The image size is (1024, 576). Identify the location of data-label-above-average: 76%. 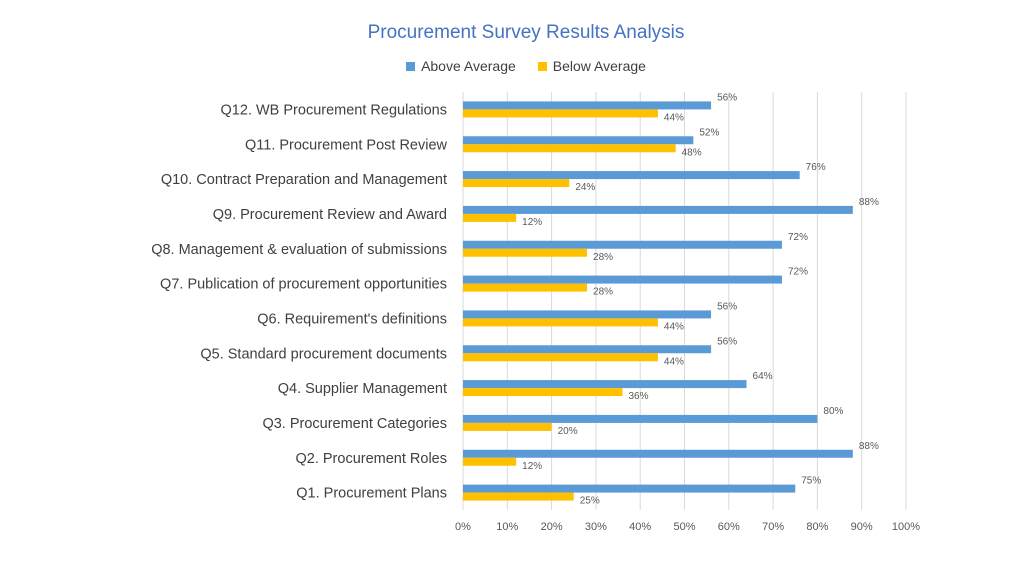
(816, 167).